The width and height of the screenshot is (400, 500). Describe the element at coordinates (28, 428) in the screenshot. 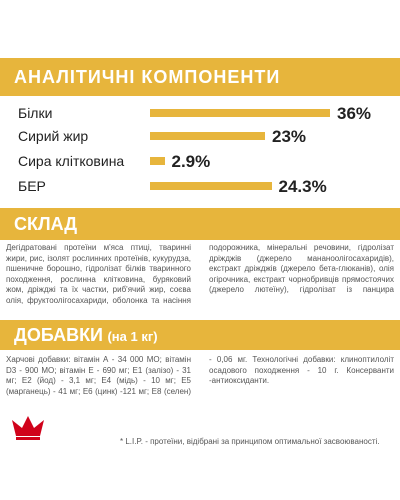

I see `logo` at that location.